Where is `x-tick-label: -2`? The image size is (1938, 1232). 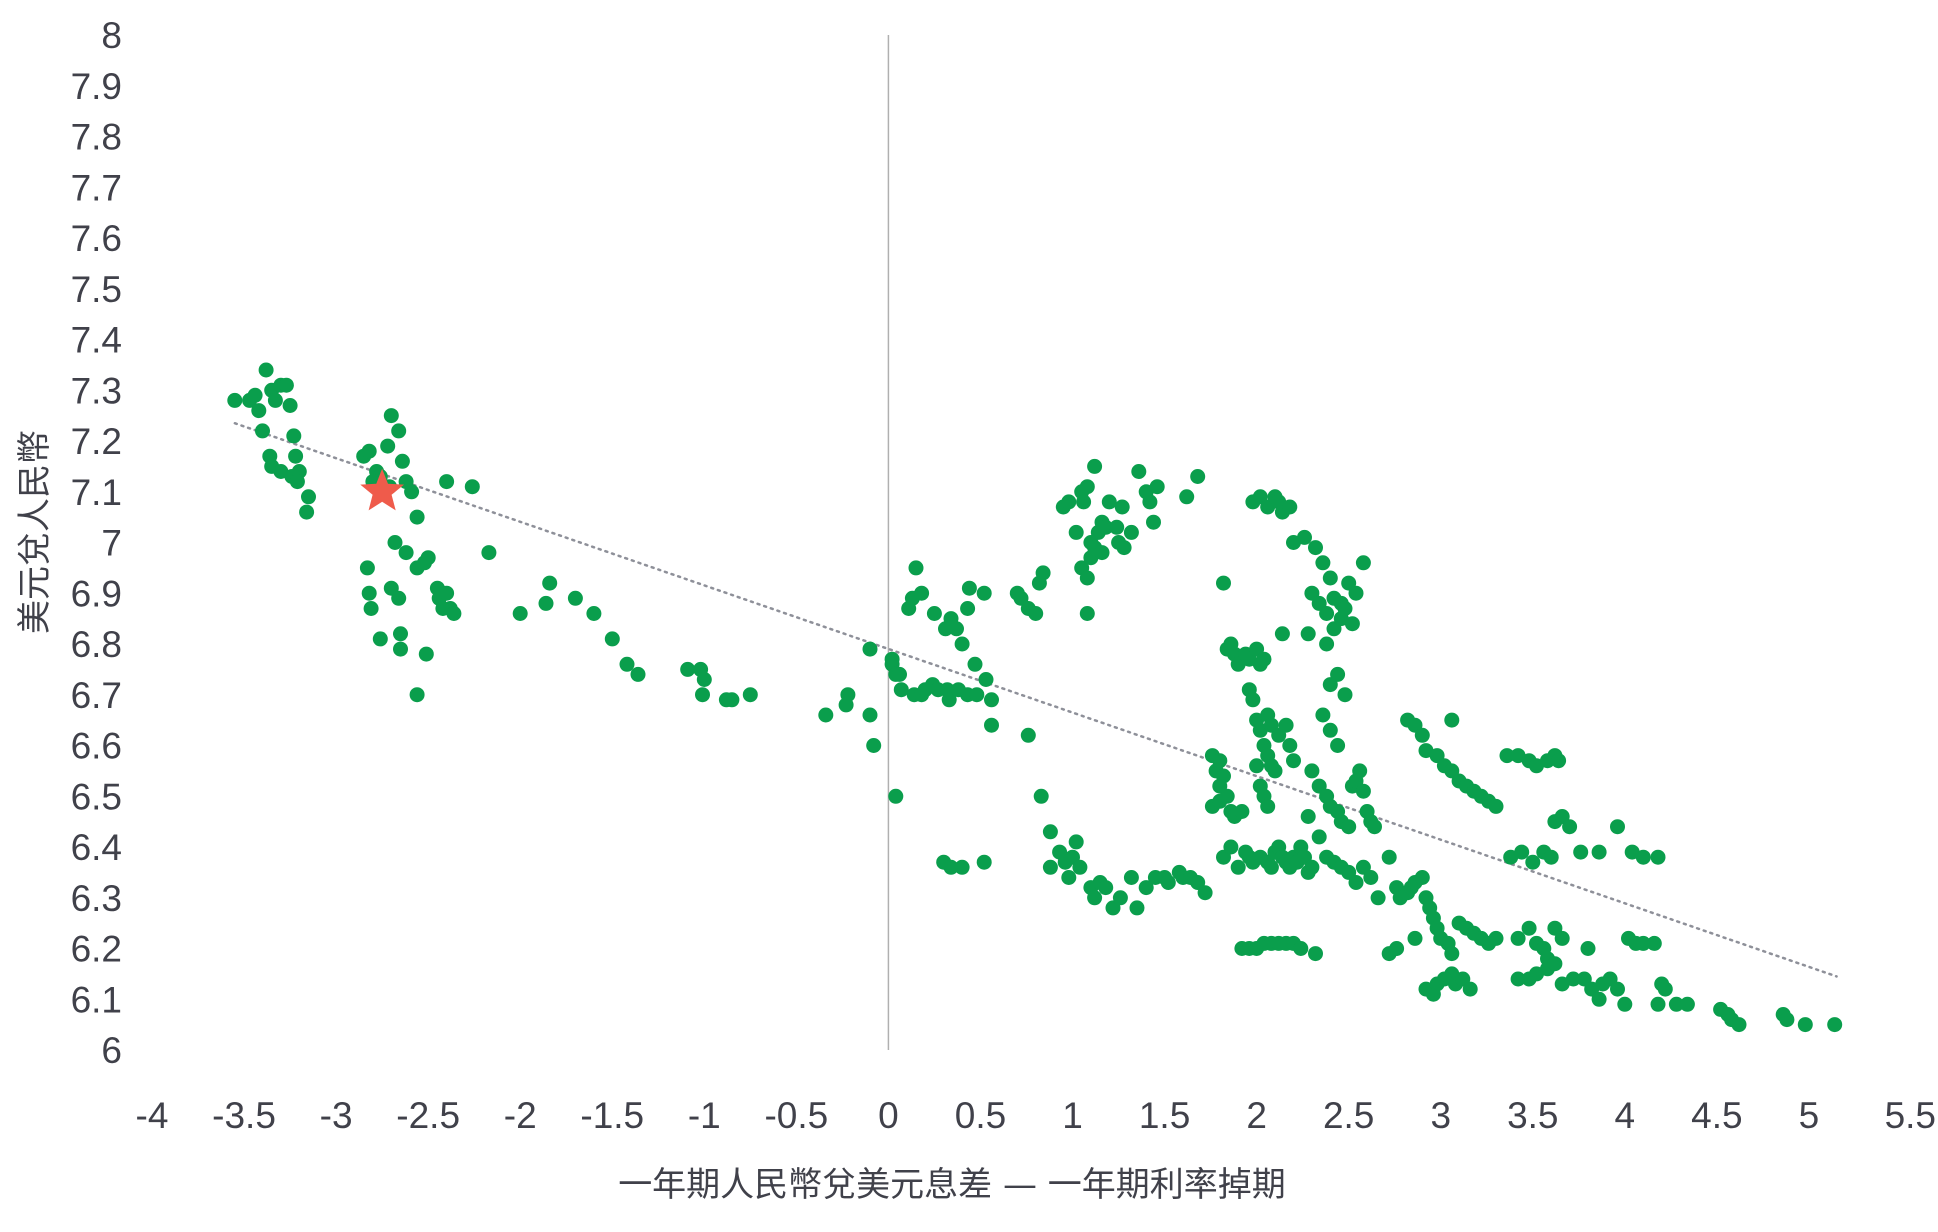
x-tick-label: -2 is located at coordinates (520, 1115).